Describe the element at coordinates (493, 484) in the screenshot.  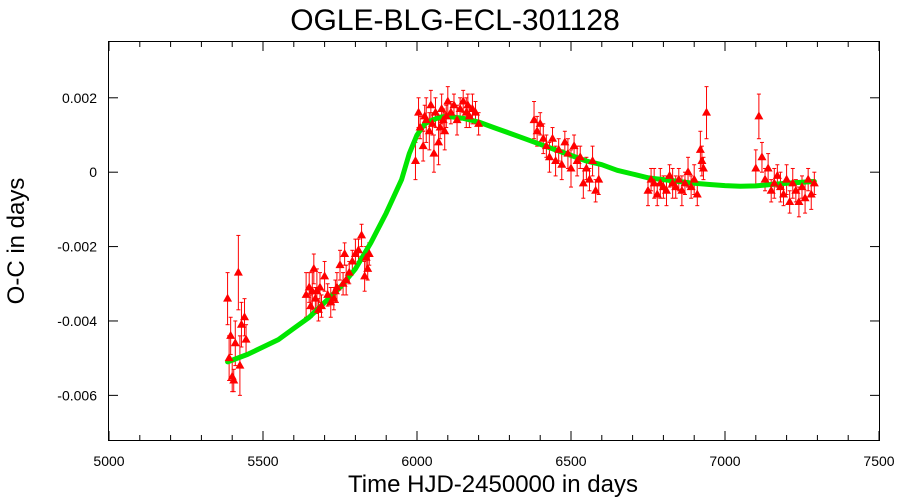
I see `x-axis-label: Time HJD-2450000 in days` at that location.